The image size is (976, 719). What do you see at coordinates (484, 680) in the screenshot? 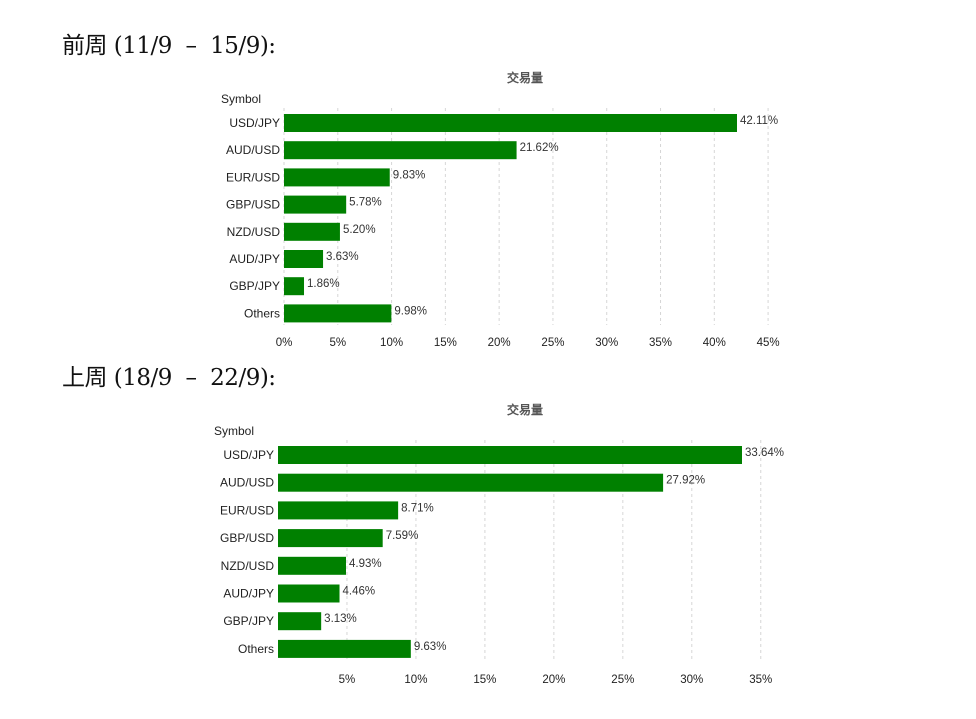
I see `chart2-x-tick-label: 15%` at bounding box center [484, 680].